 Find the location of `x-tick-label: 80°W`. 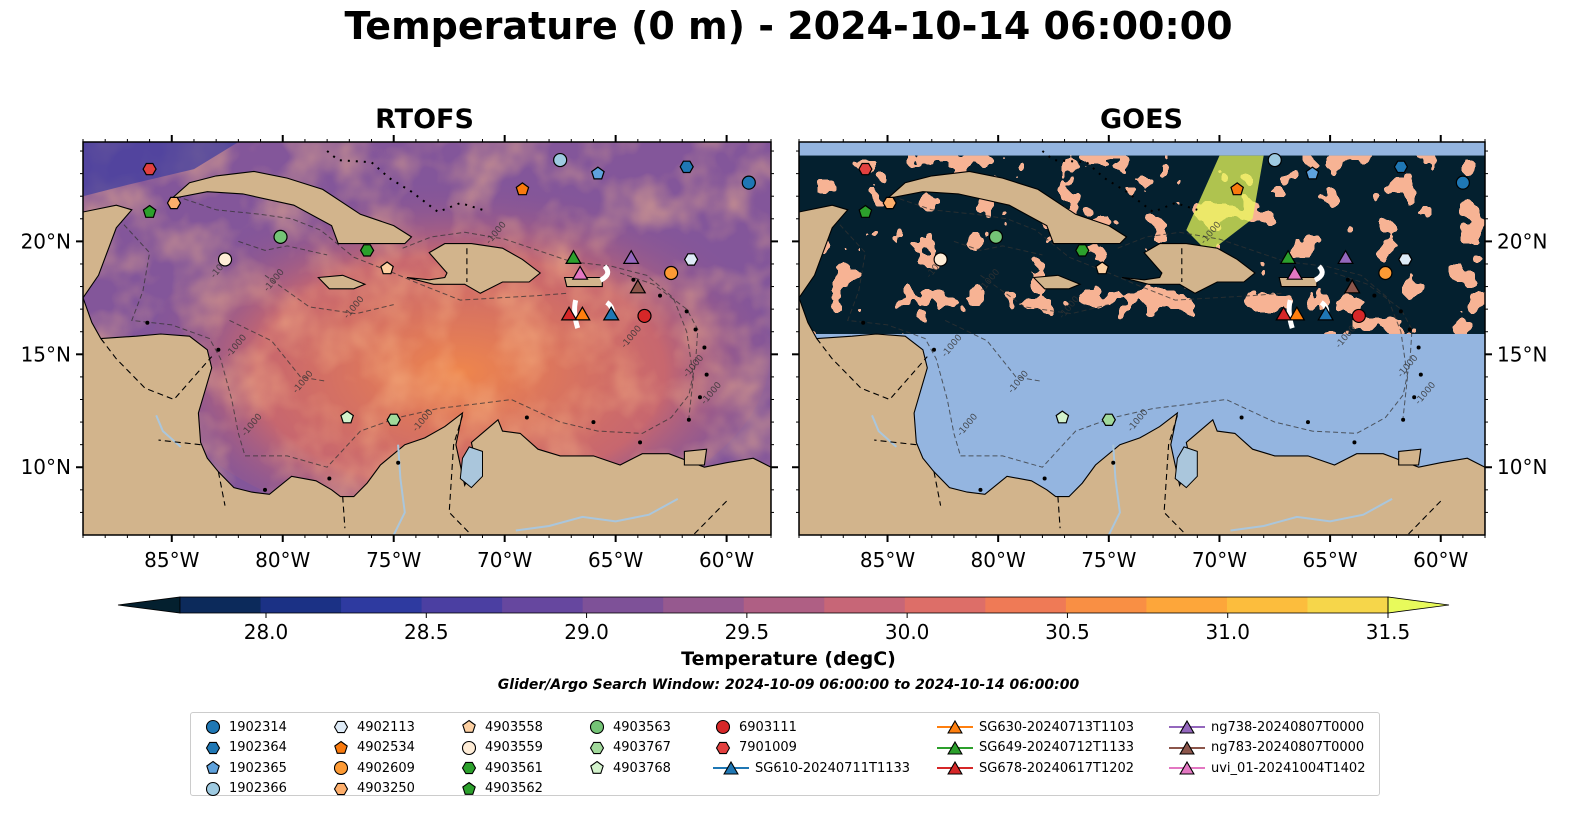

x-tick-label: 80°W is located at coordinates (282, 560).